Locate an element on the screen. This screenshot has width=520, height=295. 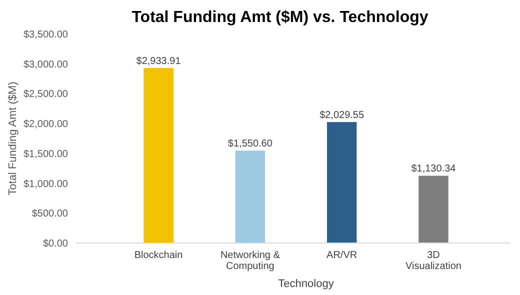
x-tick-label: Networking & Computing is located at coordinates (250, 261).